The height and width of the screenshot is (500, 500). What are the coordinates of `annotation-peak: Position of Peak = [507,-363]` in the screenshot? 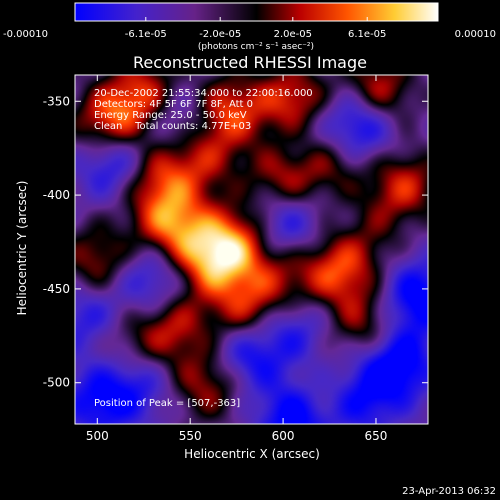 It's located at (167, 403).